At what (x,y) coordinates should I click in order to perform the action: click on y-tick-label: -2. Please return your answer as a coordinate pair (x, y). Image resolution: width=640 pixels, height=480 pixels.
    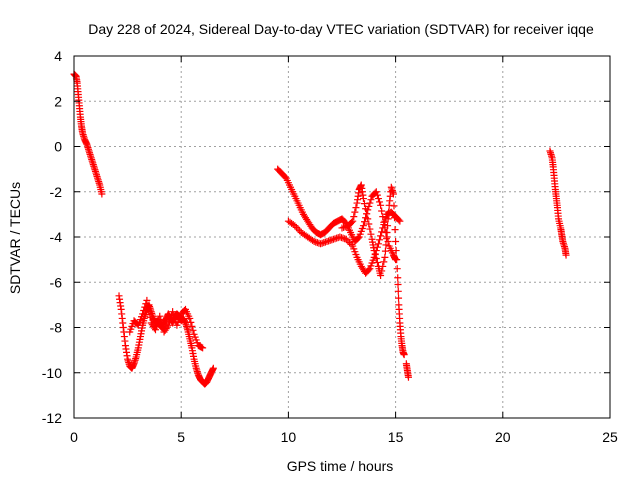
    Looking at the image, I should click on (56, 192).